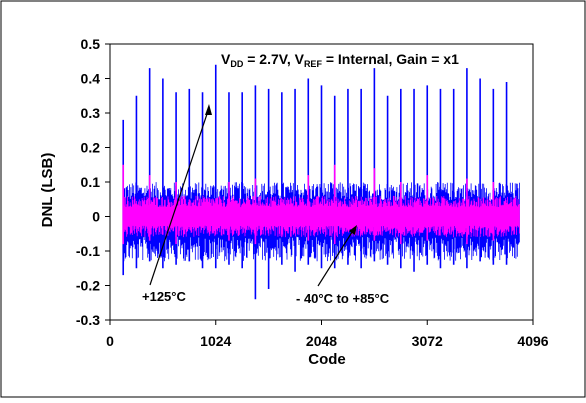  I want to click on y-tick-label: 0.5, so click(91, 44).